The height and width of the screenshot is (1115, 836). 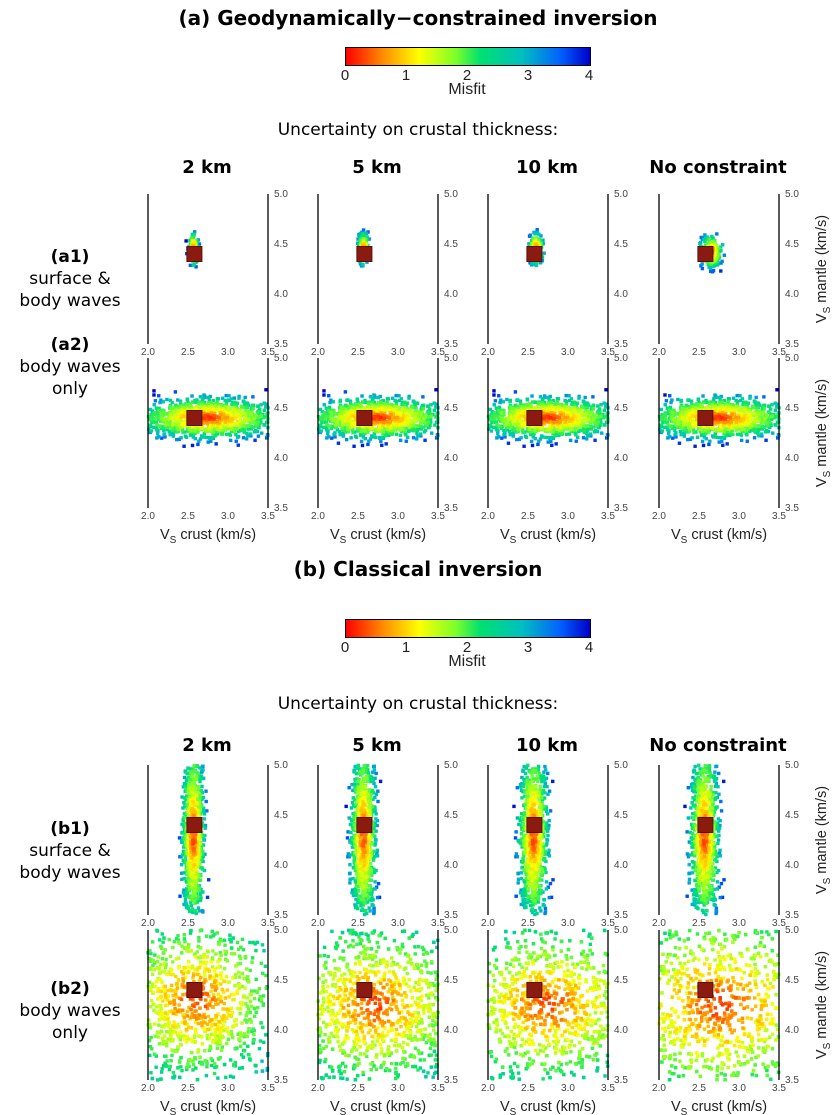 I want to click on x-tick-label: 2.5, so click(x=699, y=352).